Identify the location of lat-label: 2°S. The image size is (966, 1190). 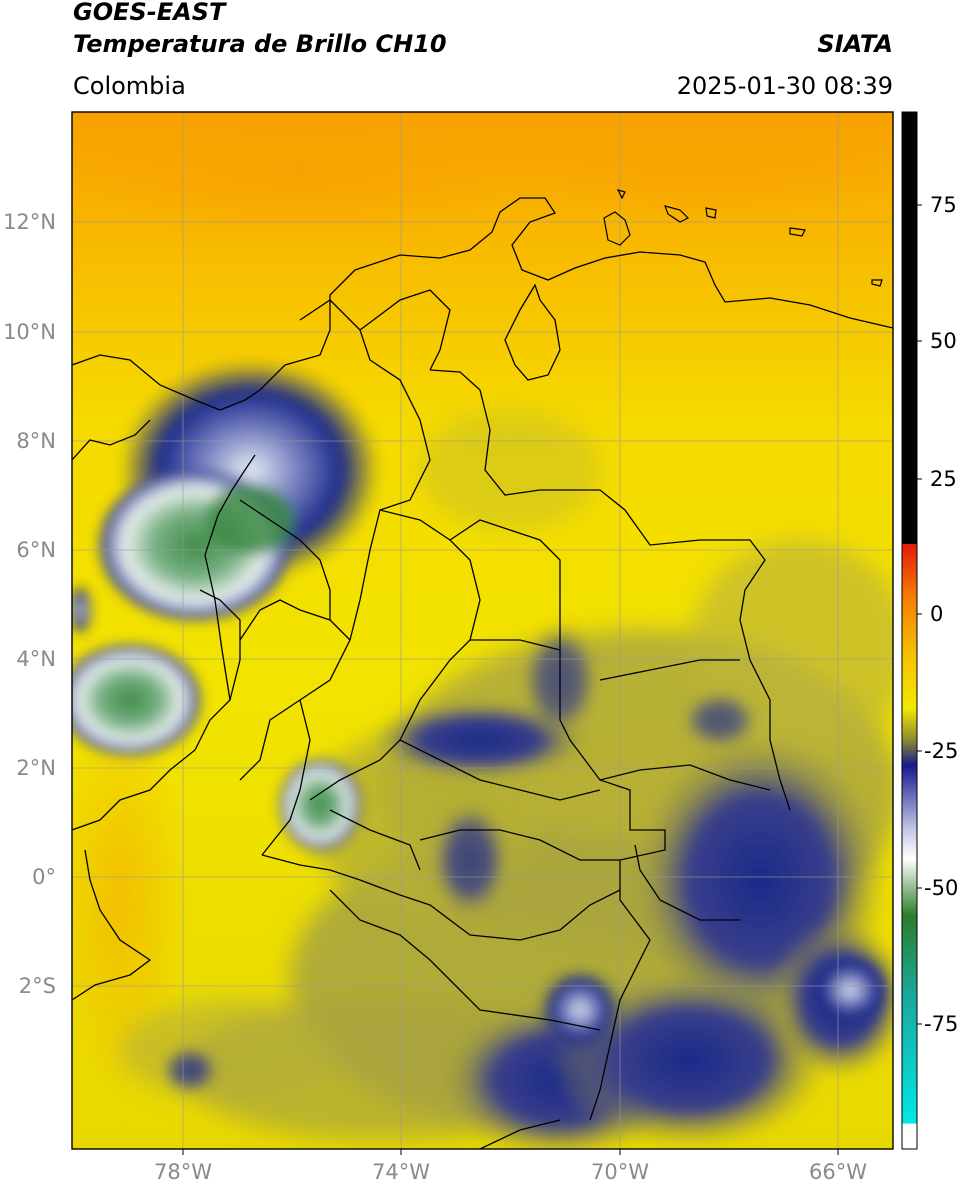
(37, 986).